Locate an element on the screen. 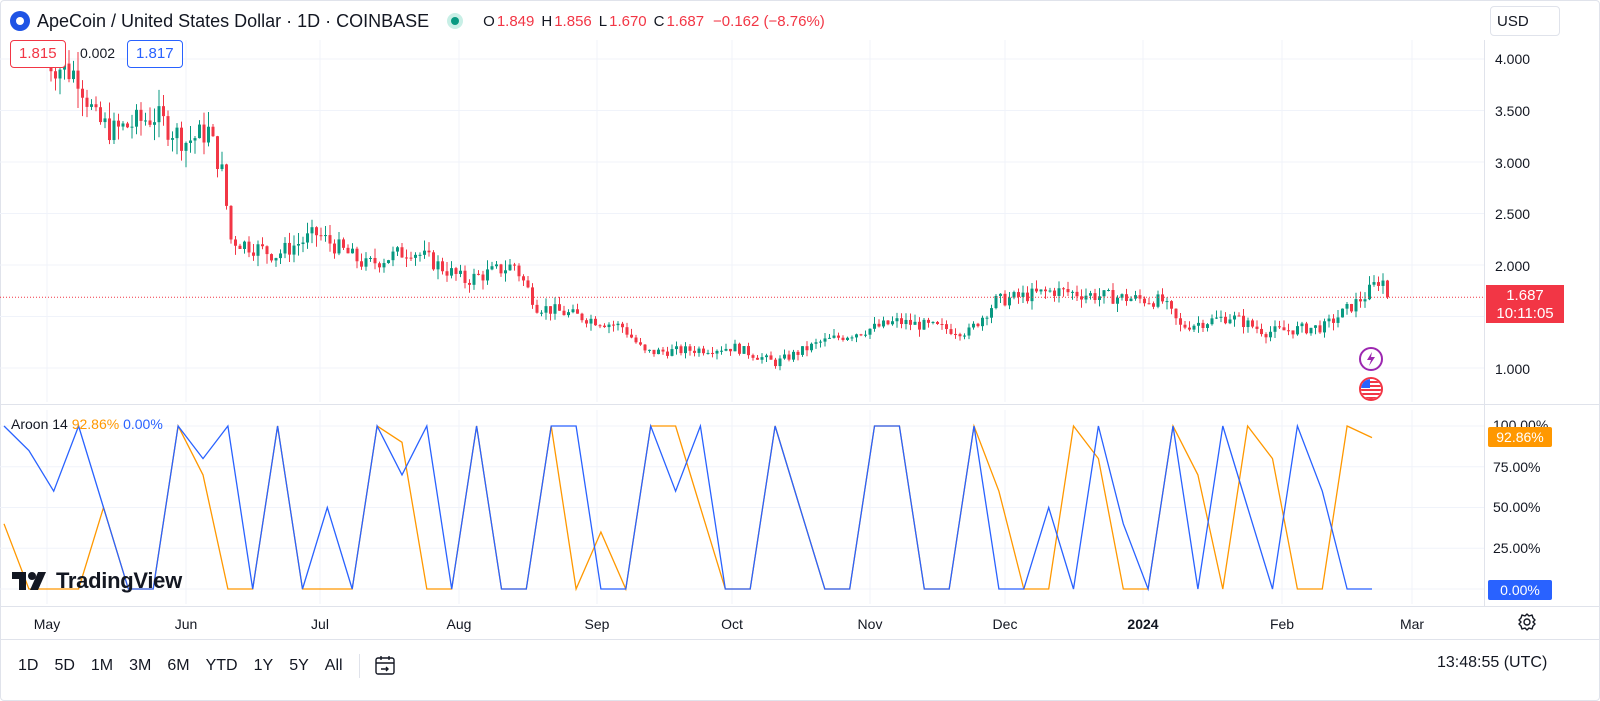 The image size is (1600, 701). timeframe-3m: 3M is located at coordinates (140, 665).